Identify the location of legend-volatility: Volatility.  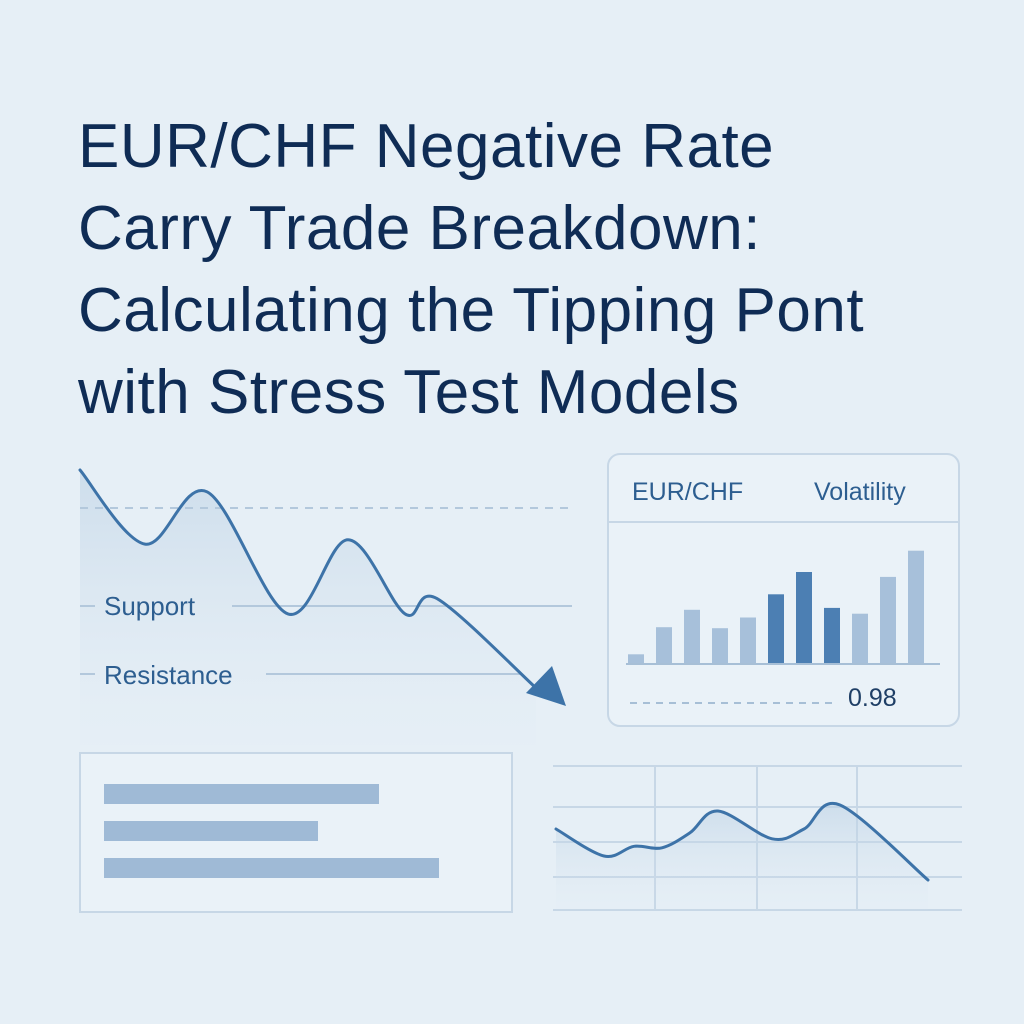
(860, 492).